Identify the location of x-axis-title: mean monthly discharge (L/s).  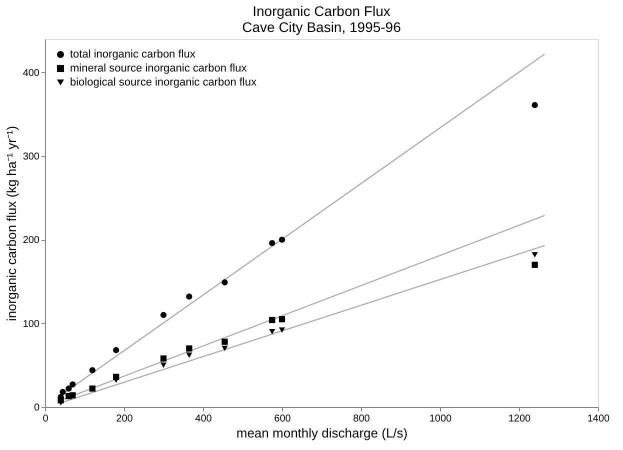
(322, 433).